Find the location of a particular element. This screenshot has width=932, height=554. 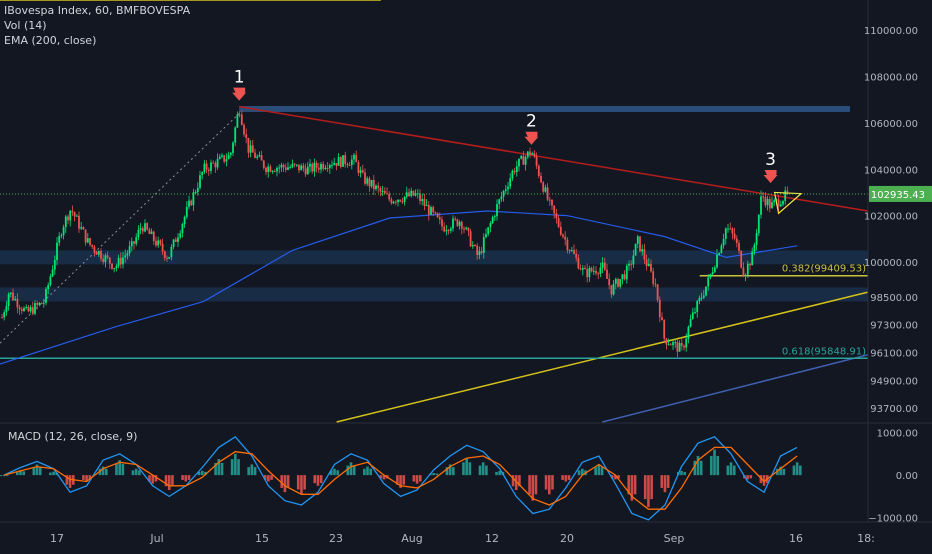

arrow-label-arrow2: 2 is located at coordinates (531, 122).